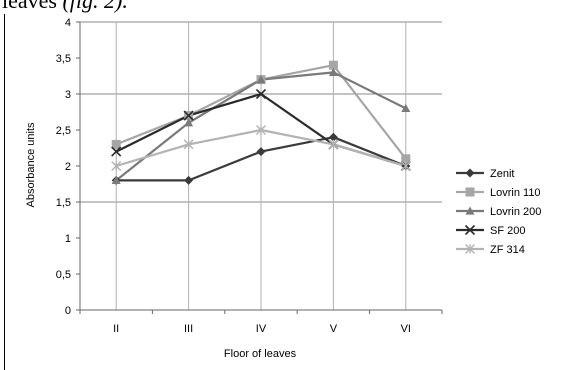  I want to click on x-tick-label: VI, so click(406, 329).